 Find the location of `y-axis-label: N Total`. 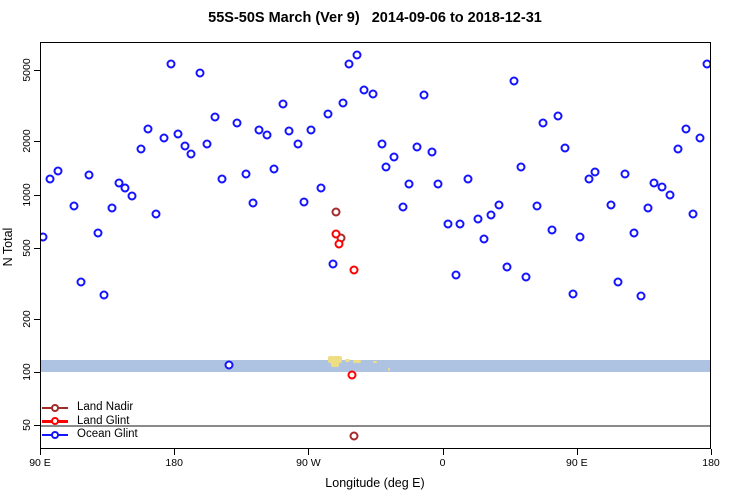

y-axis-label: N Total is located at coordinates (8, 247).